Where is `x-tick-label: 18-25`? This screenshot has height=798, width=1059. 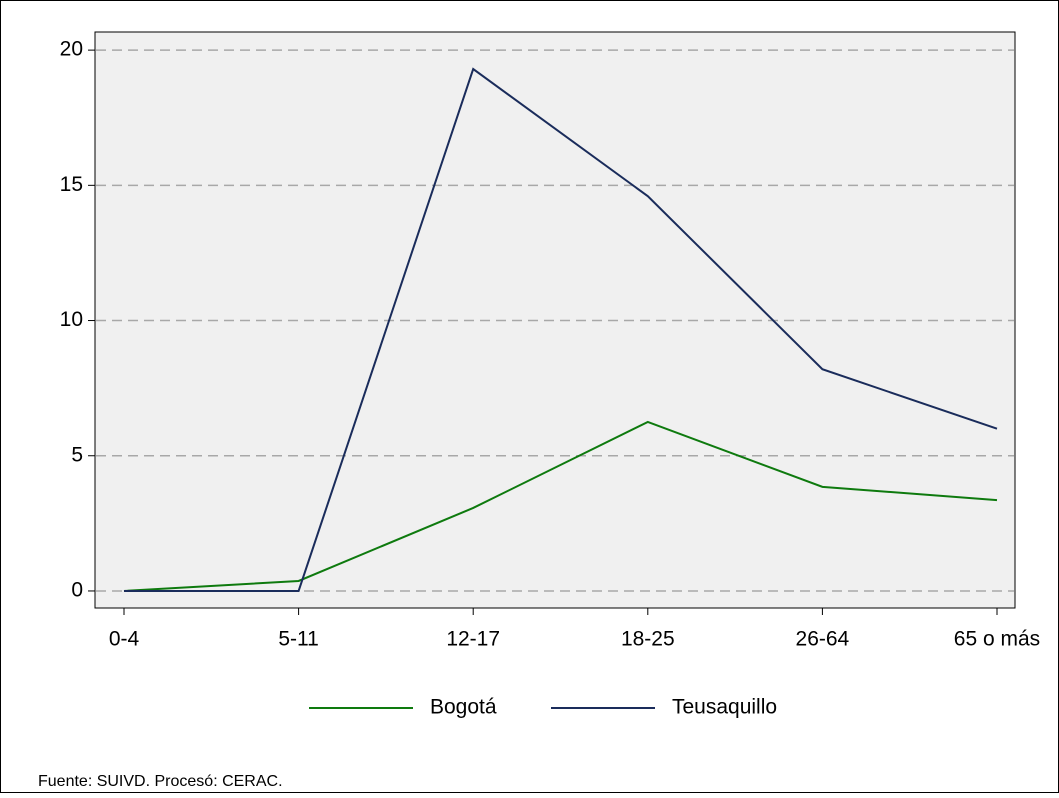 x-tick-label: 18-25 is located at coordinates (648, 639).